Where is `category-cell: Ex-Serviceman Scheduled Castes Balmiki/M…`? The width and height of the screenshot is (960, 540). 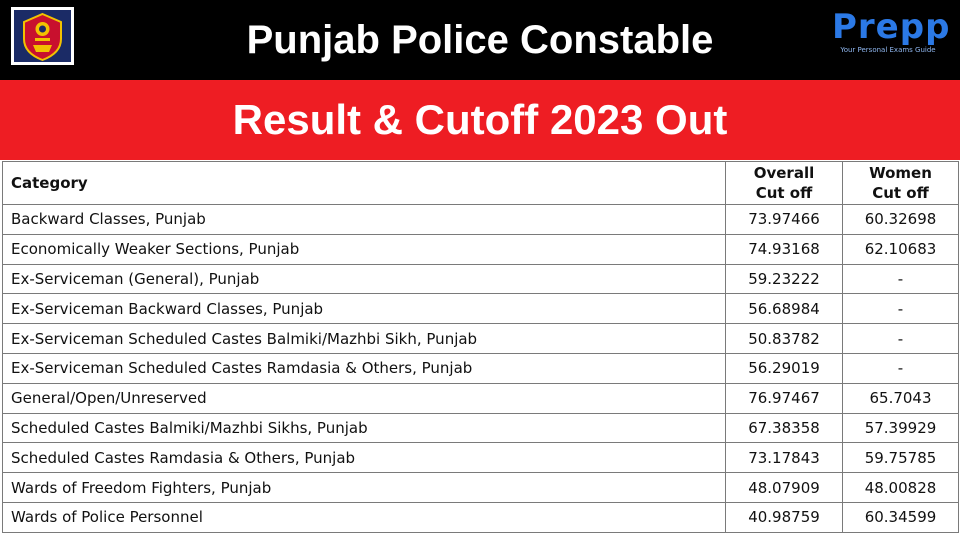 category-cell: Ex-Serviceman Scheduled Castes Balmiki/M… is located at coordinates (364, 338).